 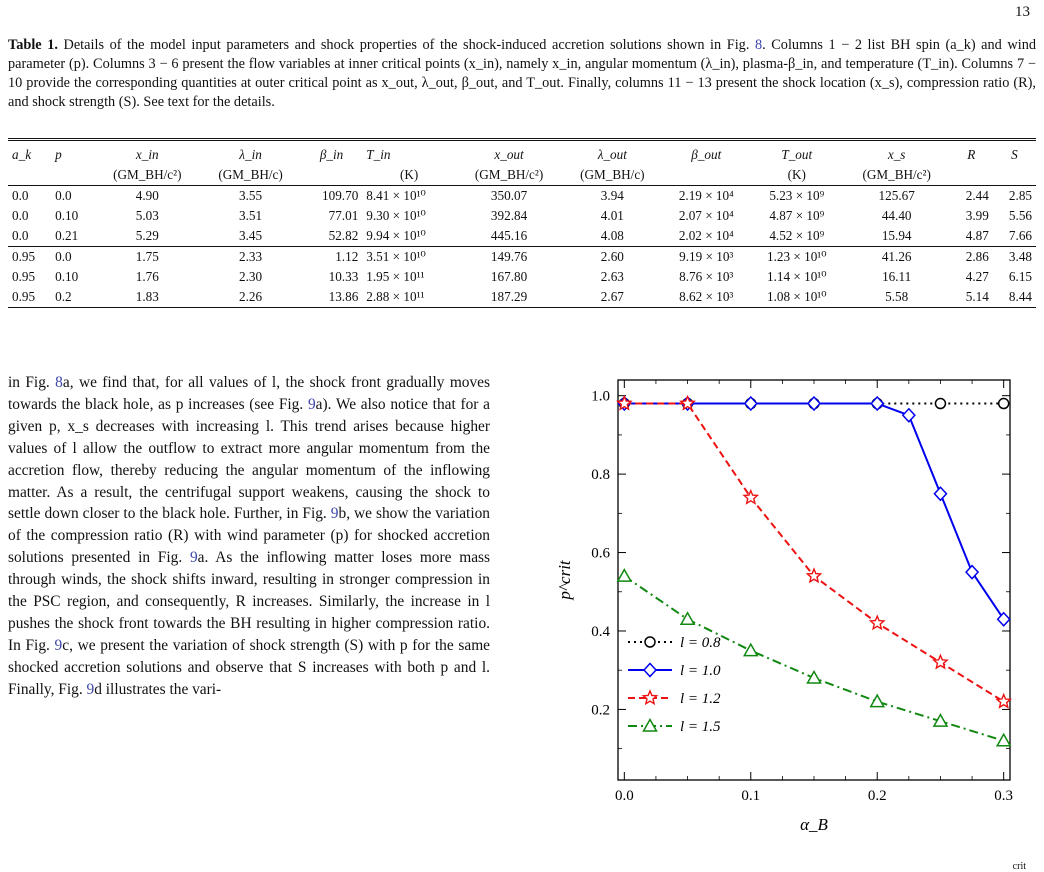 I want to click on table-cell: 5.56, so click(x=1020, y=215).